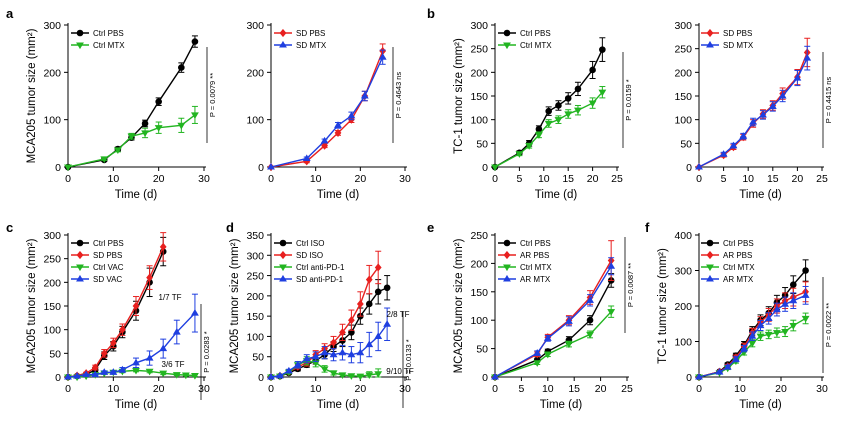  I want to click on y-tick-label: 200, so click(683, 73).